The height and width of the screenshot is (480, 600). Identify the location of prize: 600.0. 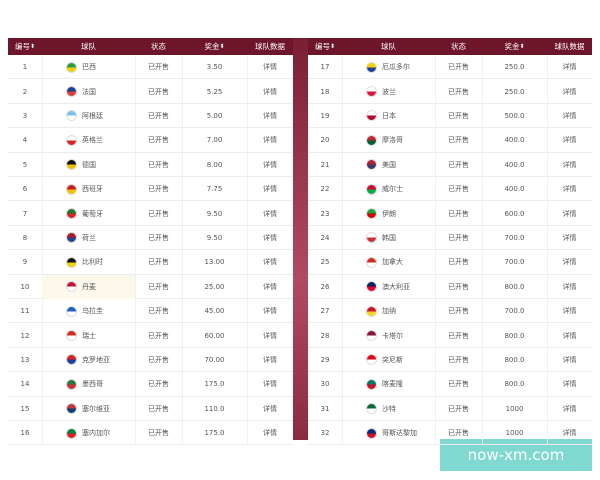
(514, 213).